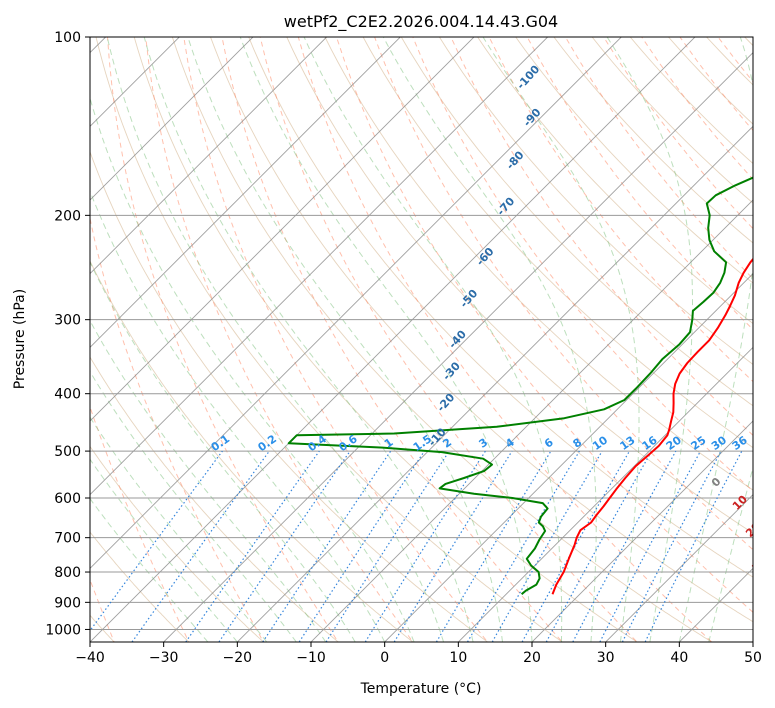  I want to click on mixing-ratio-label: 30, so click(719, 443).